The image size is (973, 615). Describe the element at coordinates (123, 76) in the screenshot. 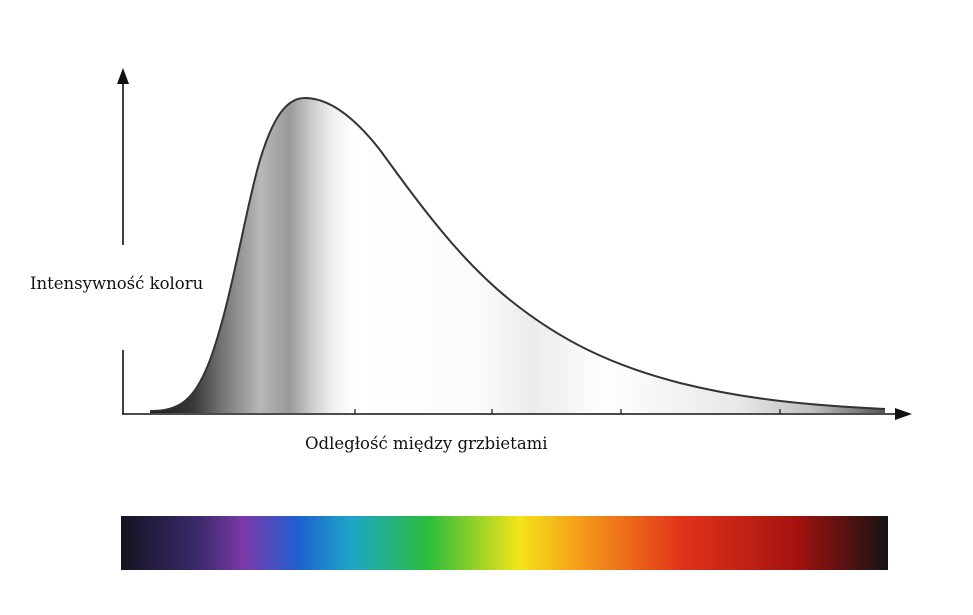

I see `y-axis-arrow` at that location.